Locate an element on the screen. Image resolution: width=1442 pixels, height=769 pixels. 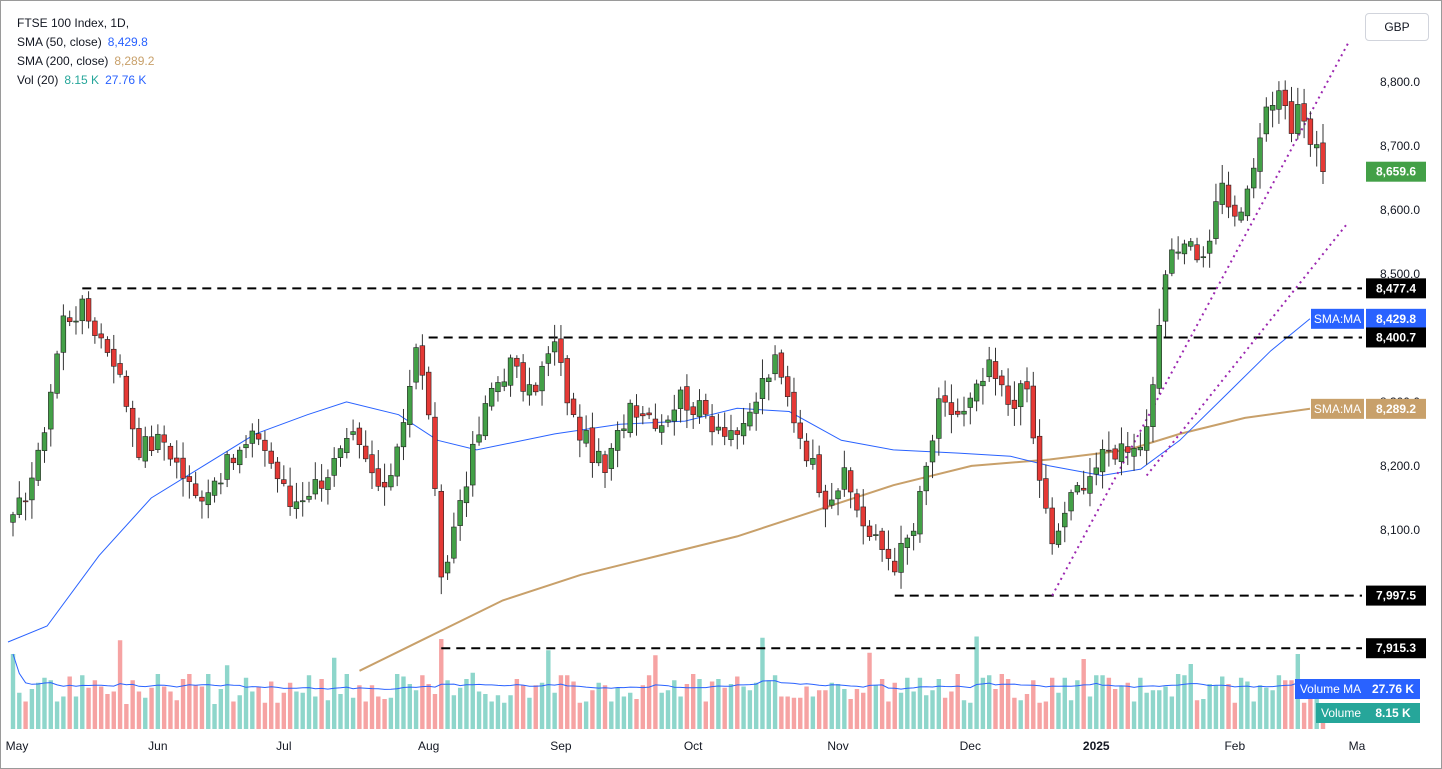
y-tick-label: 8,700.0 is located at coordinates (1400, 146).